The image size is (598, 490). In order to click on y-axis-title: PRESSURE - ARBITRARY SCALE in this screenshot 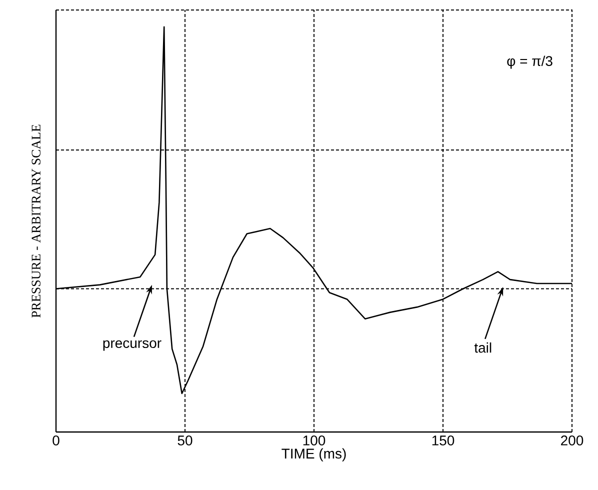, I will do `click(36, 221)`.